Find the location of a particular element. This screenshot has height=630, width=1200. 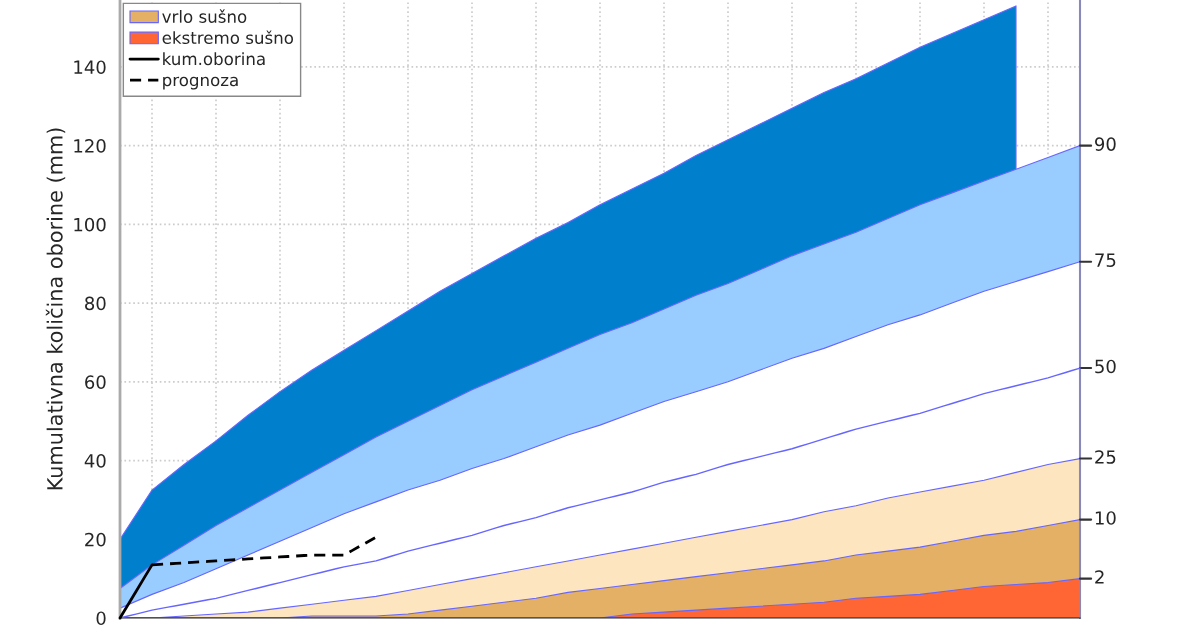

y-axis-title: Kumulativna količina oborine (mm) is located at coordinates (55, 309).